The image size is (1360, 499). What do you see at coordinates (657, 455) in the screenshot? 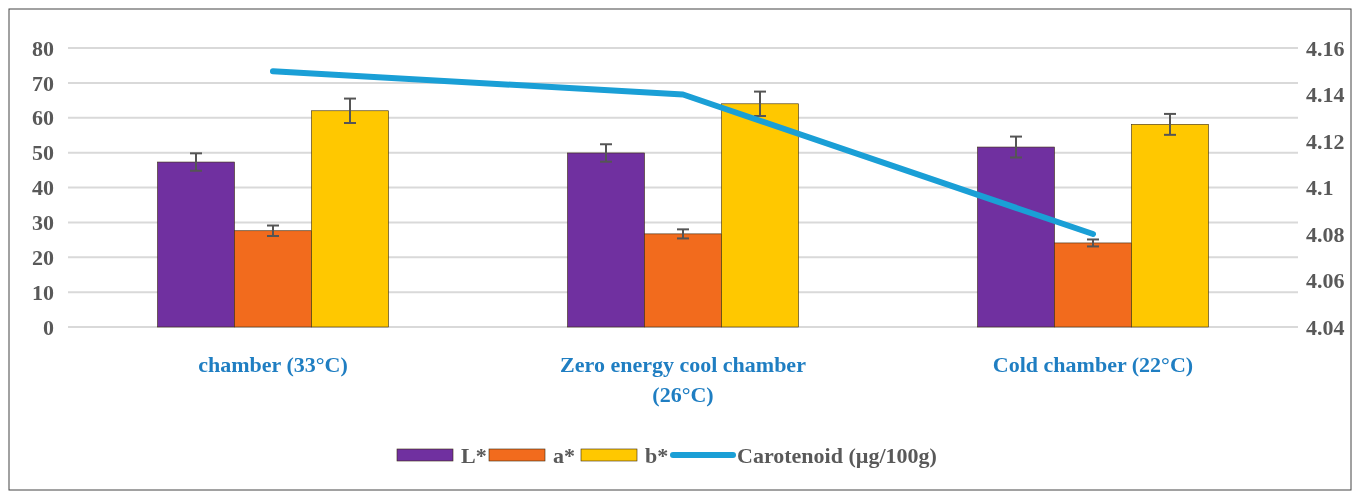
I see `legend-label: b*` at bounding box center [657, 455].